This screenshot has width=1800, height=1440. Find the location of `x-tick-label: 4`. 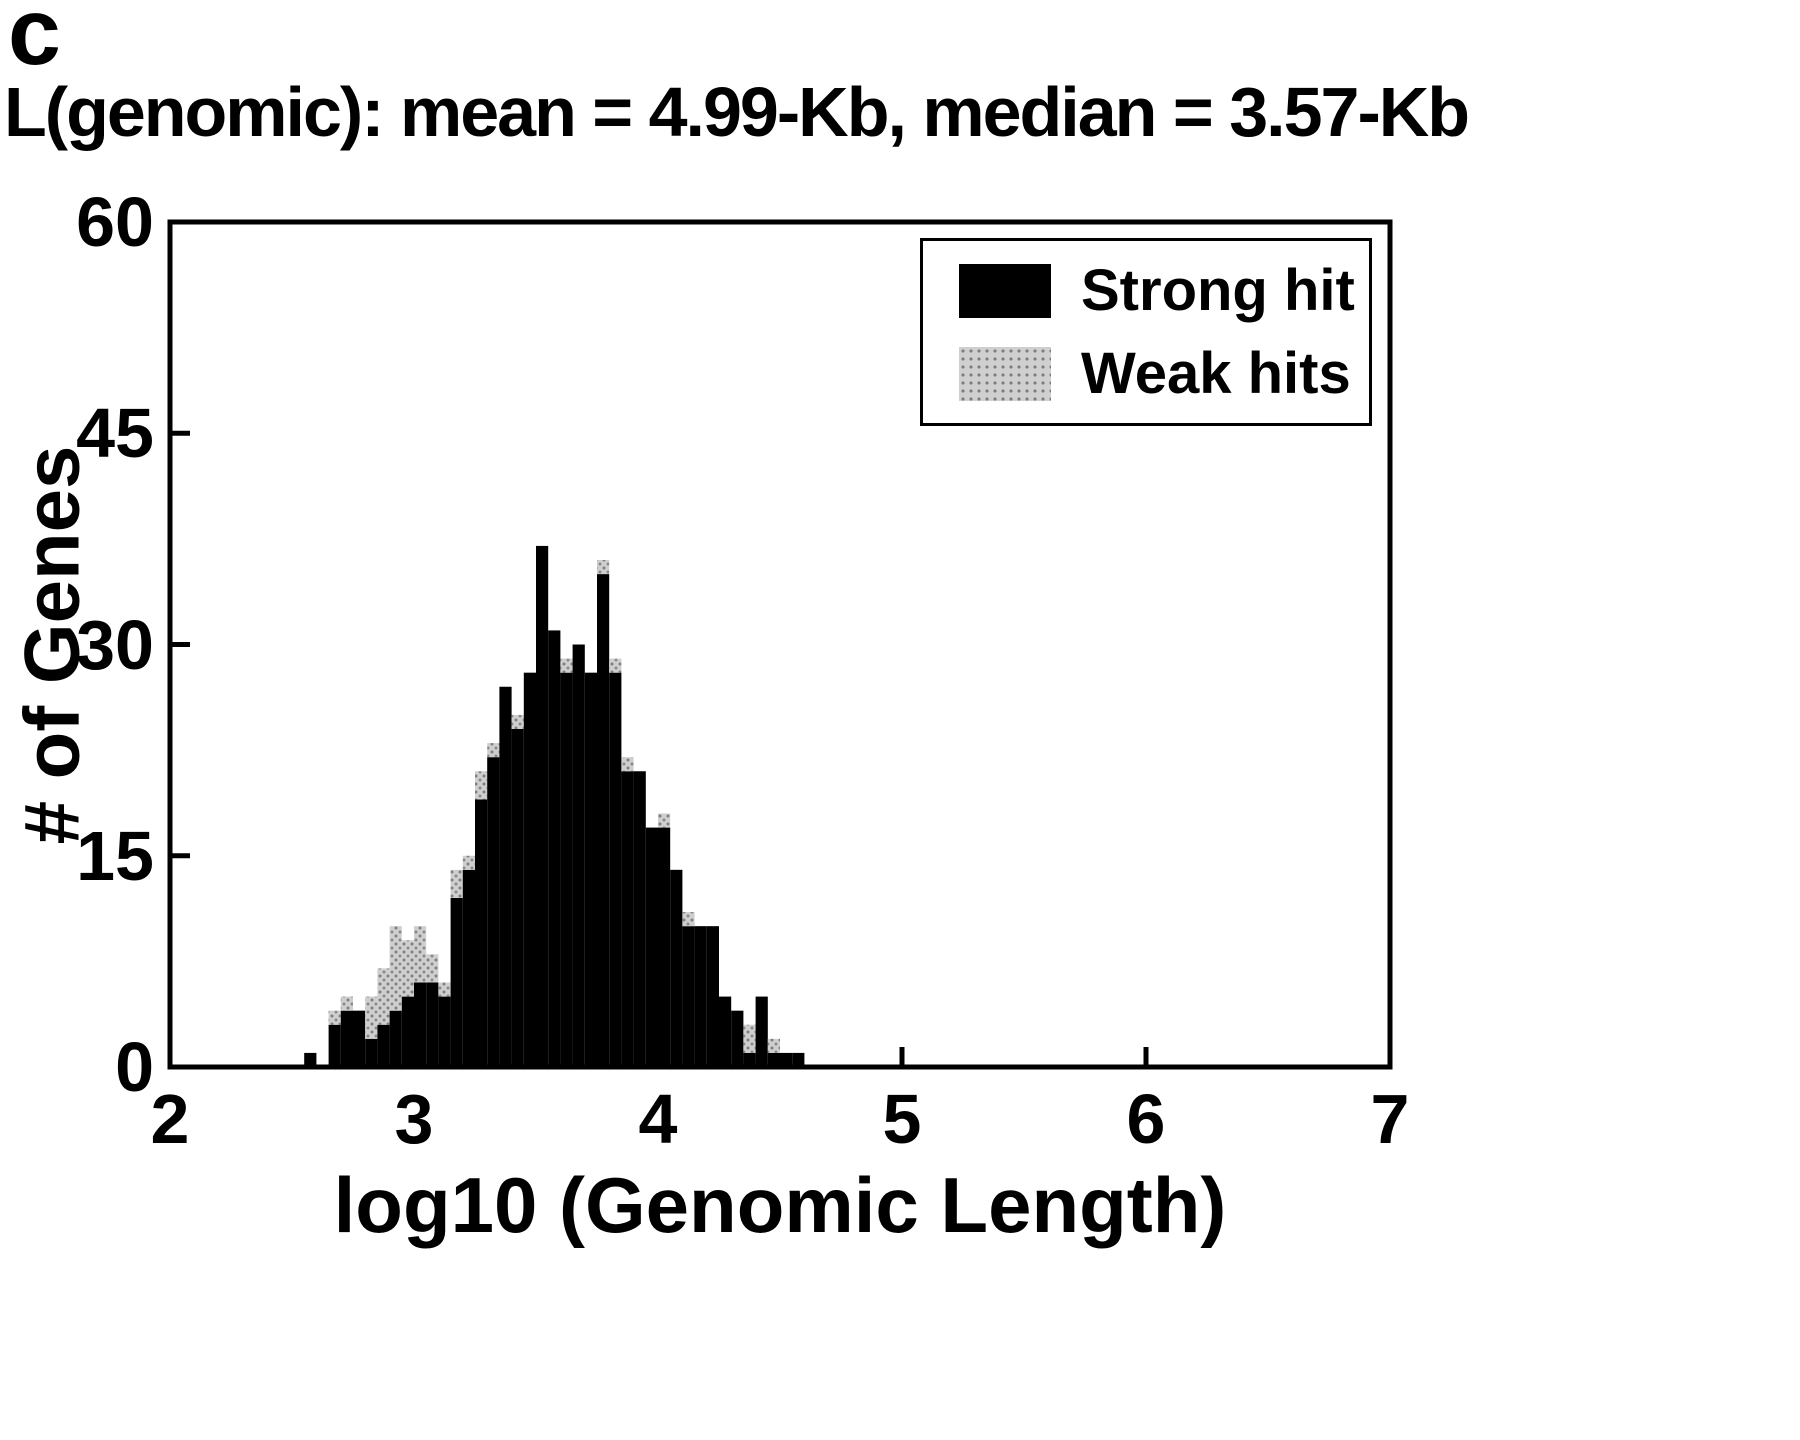

x-tick-label: 4 is located at coordinates (658, 1119).